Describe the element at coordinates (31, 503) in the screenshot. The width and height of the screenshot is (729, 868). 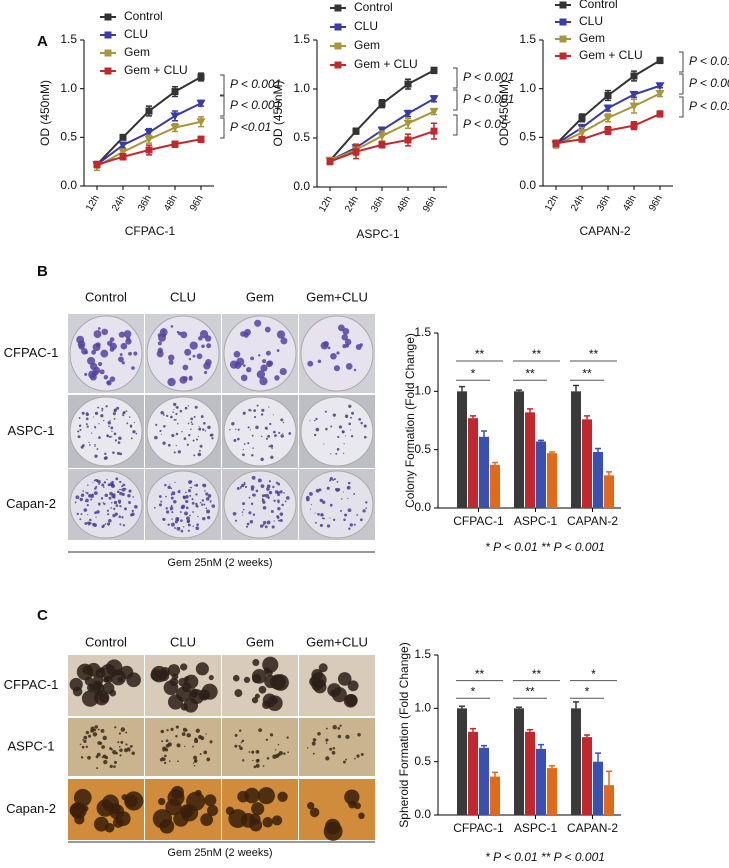
I see `row-label: Capan-2` at that location.